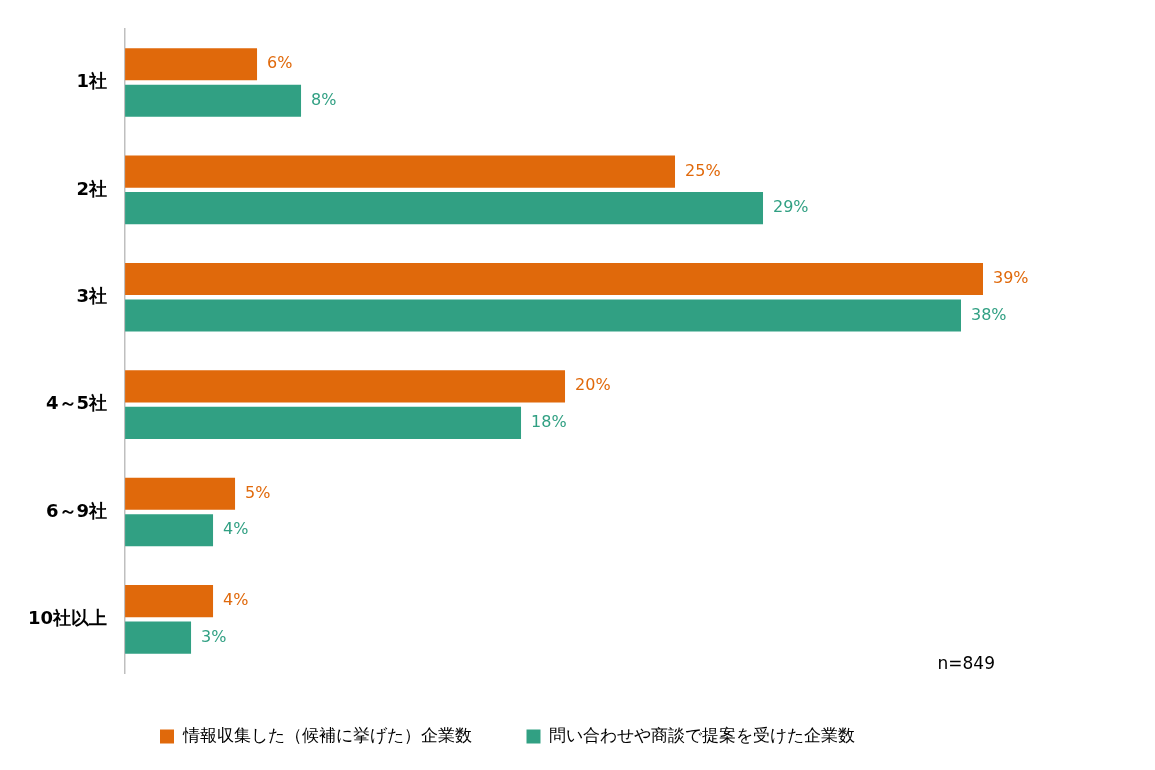 The height and width of the screenshot is (770, 1155). I want to click on data-label: 39%, so click(1011, 278).